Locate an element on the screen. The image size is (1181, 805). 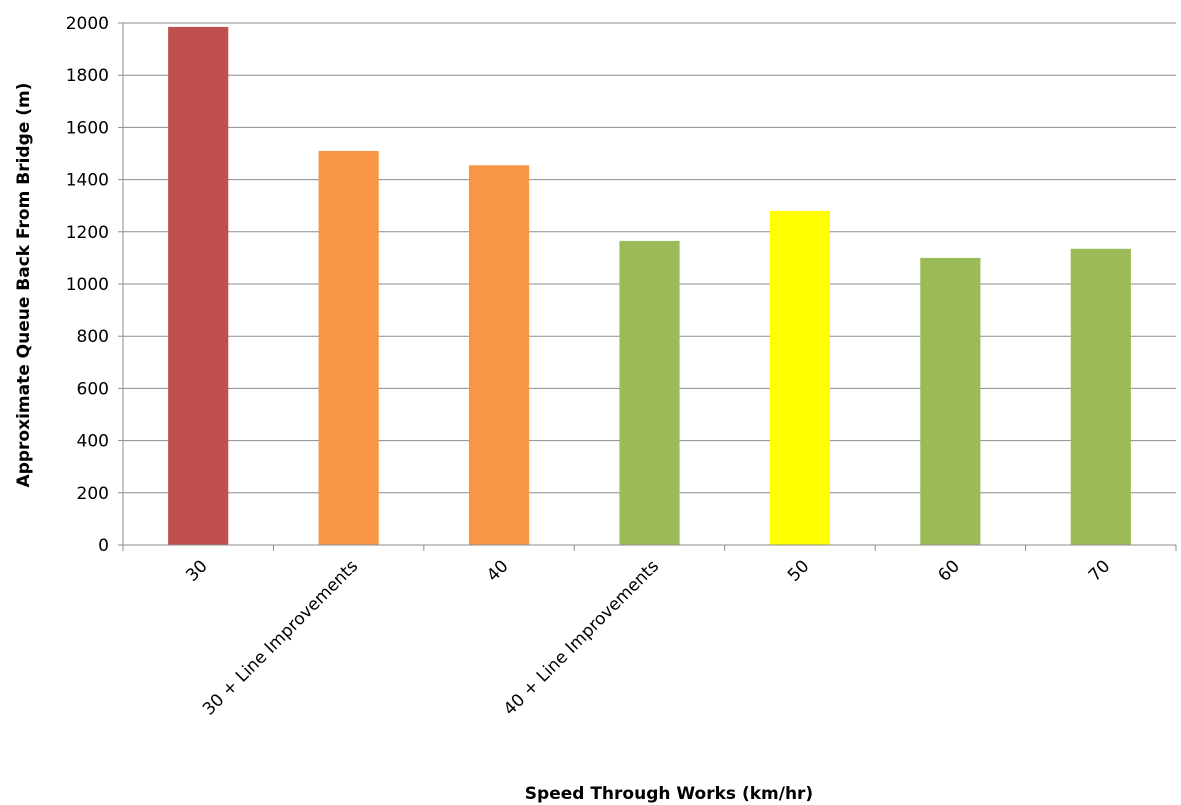
y-tick-label: 0 is located at coordinates (103, 546).